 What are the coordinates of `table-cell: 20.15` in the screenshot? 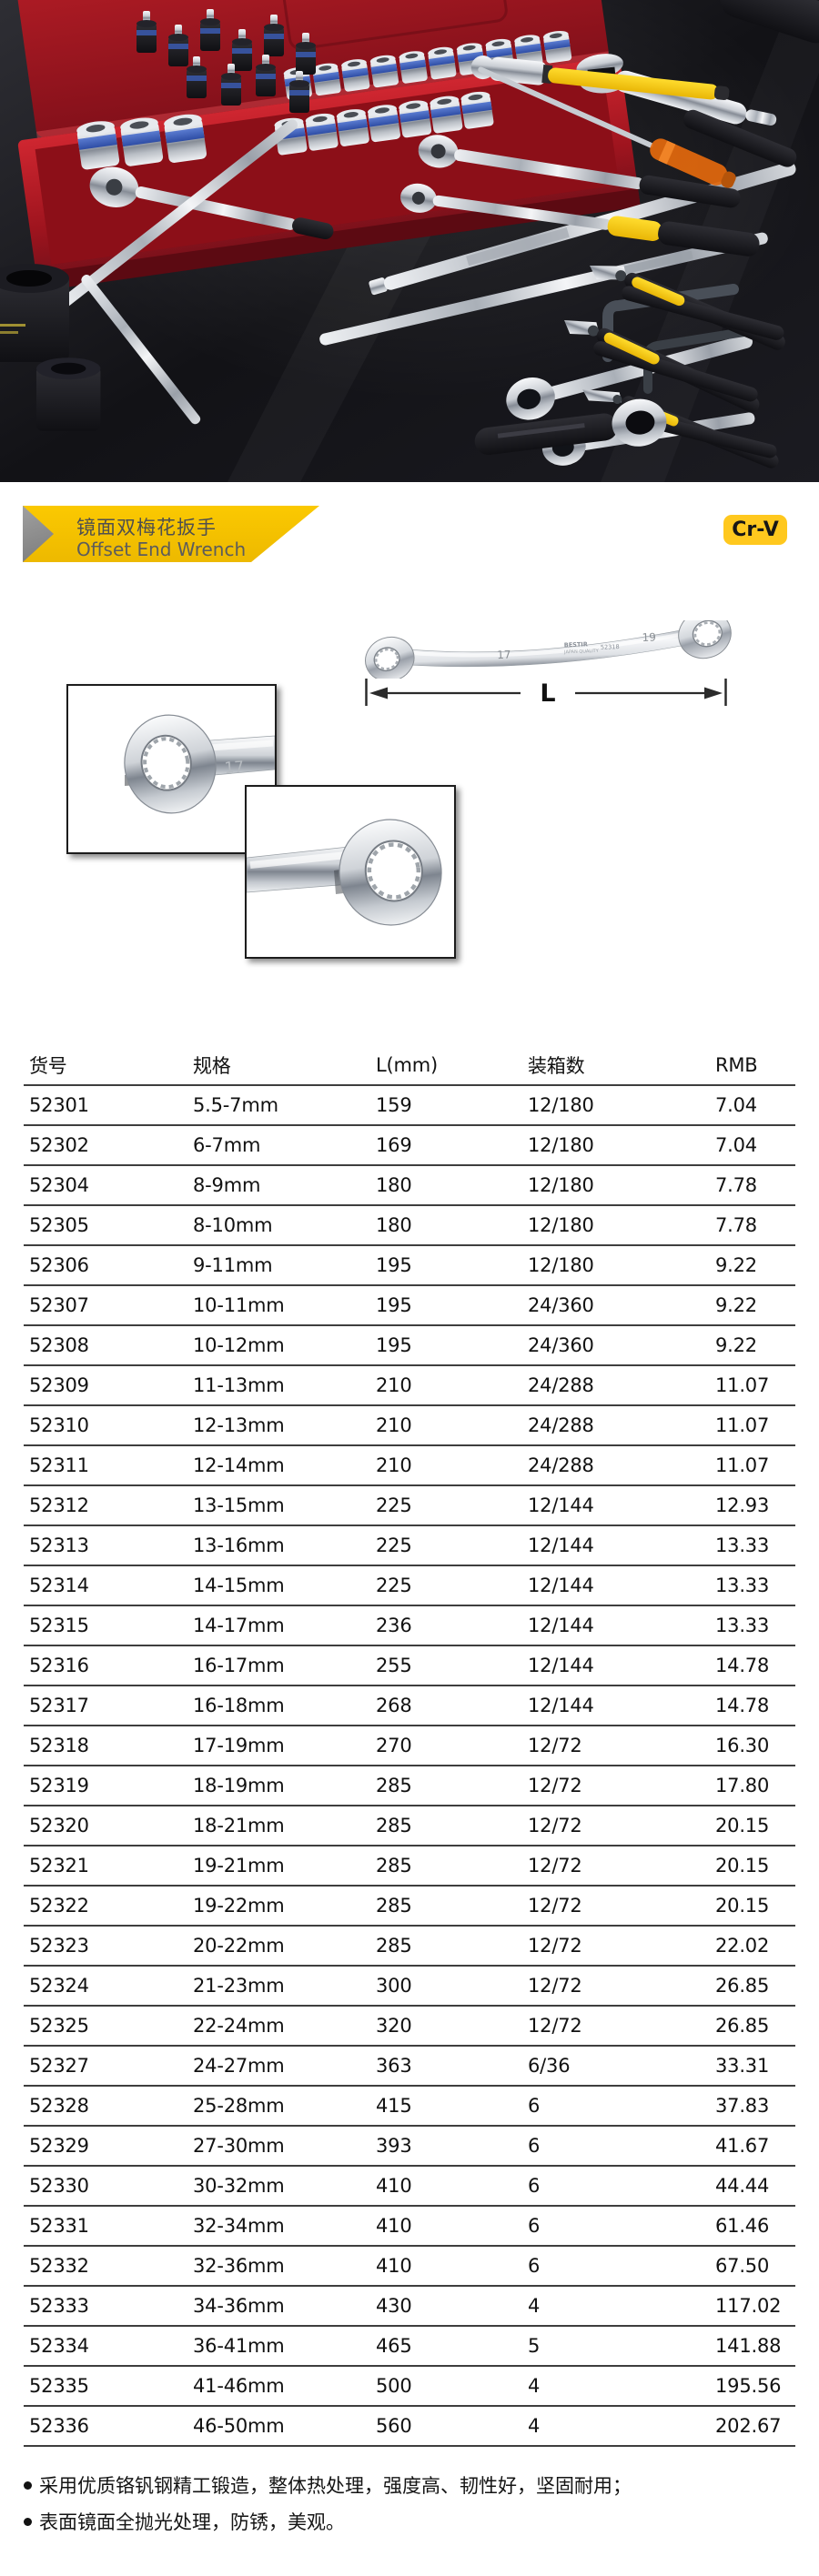 It's located at (743, 1906).